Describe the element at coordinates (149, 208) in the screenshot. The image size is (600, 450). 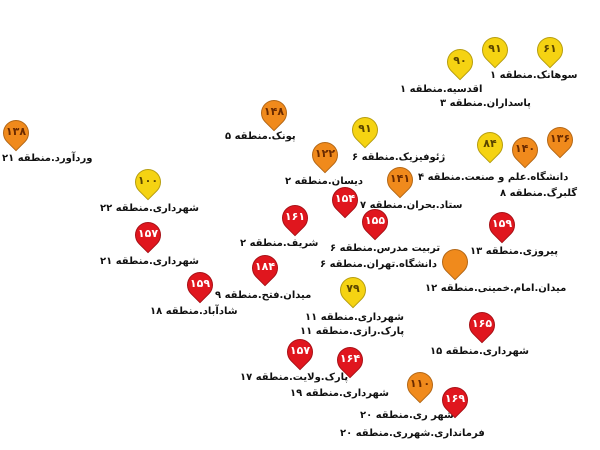
I see `station-label: شهرداری.منطقه ۲۲` at that location.